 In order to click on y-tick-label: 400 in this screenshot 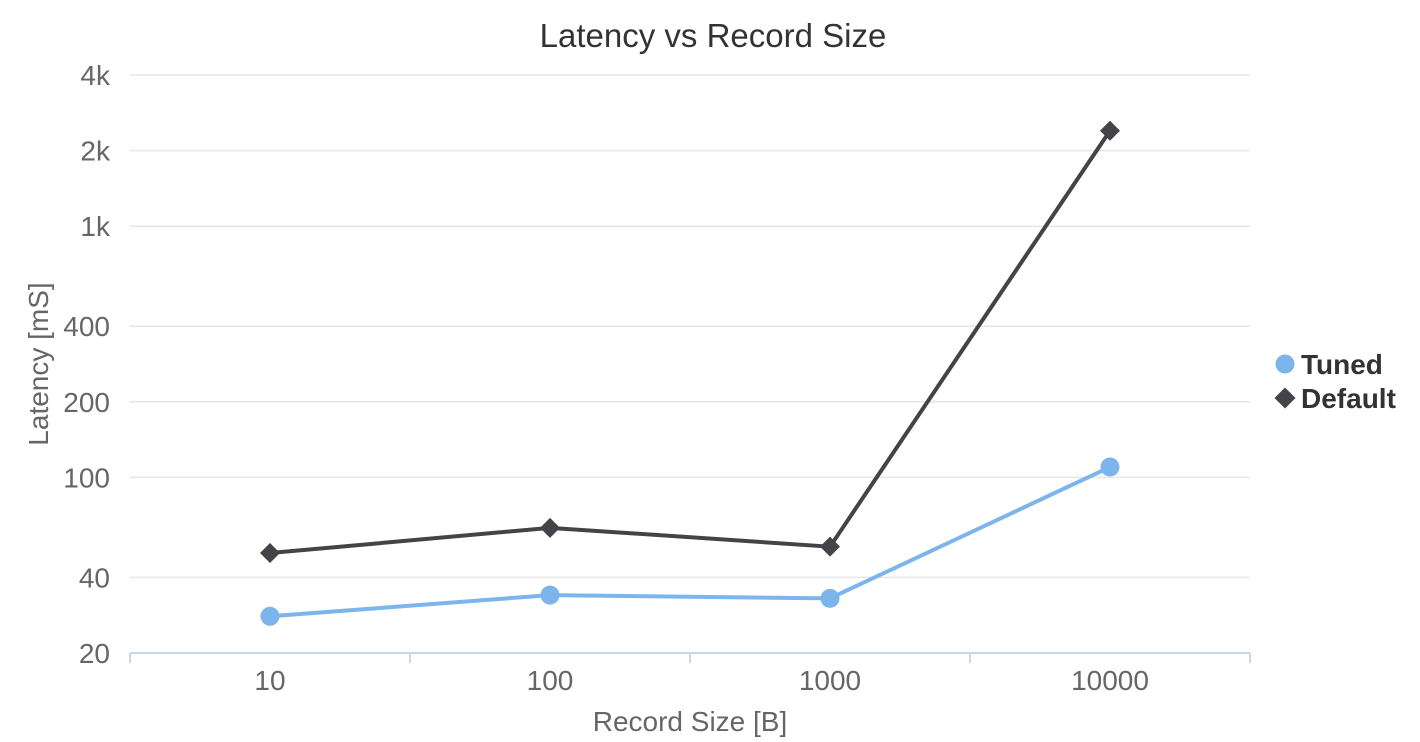, I will do `click(86, 326)`.